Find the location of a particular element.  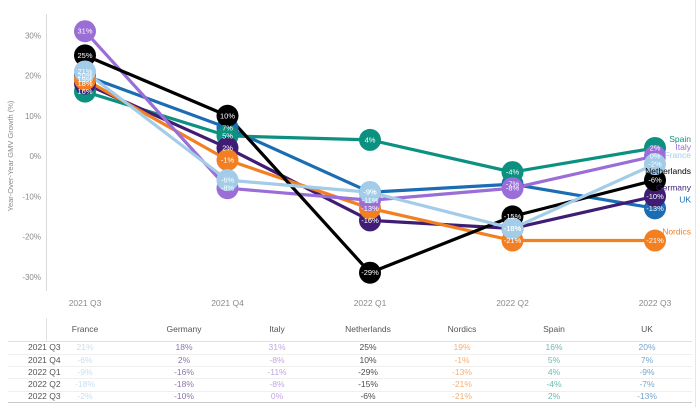

table-cell-spain-2021-q4: 5% is located at coordinates (554, 359).